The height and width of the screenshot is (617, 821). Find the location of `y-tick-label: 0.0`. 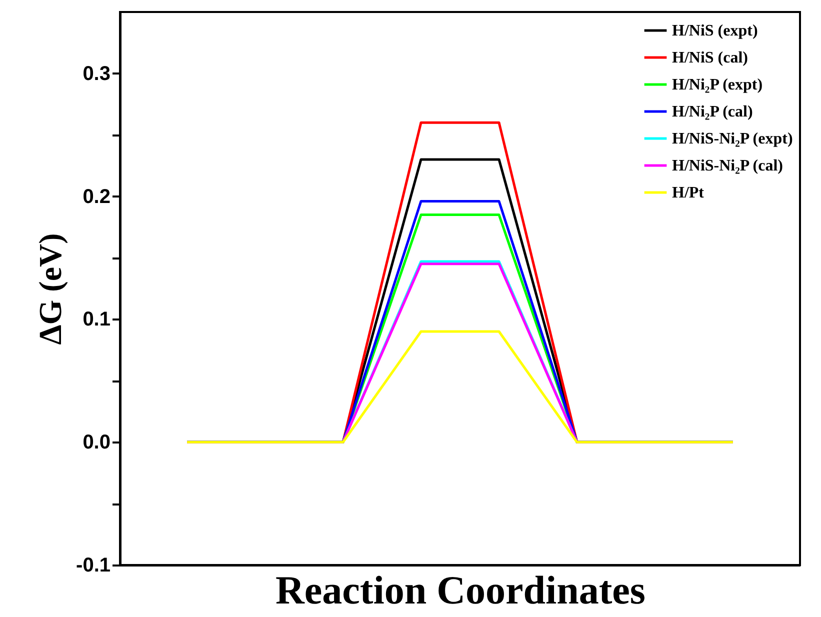

y-tick-label: 0.0 is located at coordinates (96, 443).